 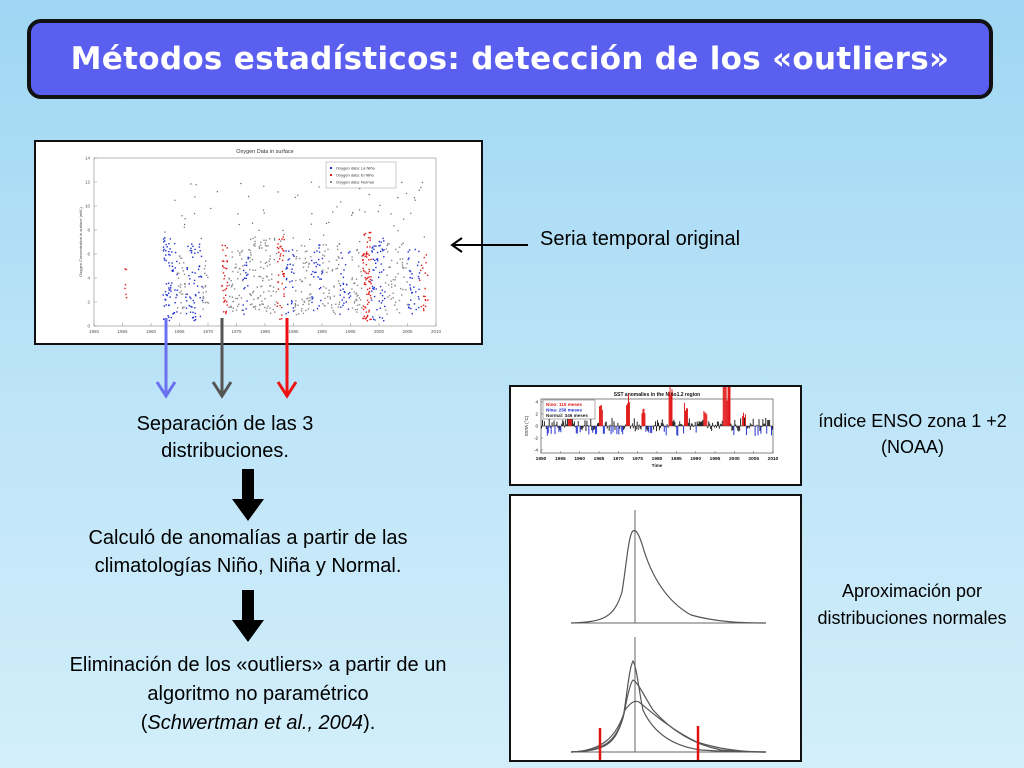 What do you see at coordinates (166, 358) in the screenshot?
I see `arrow-nina` at bounding box center [166, 358].